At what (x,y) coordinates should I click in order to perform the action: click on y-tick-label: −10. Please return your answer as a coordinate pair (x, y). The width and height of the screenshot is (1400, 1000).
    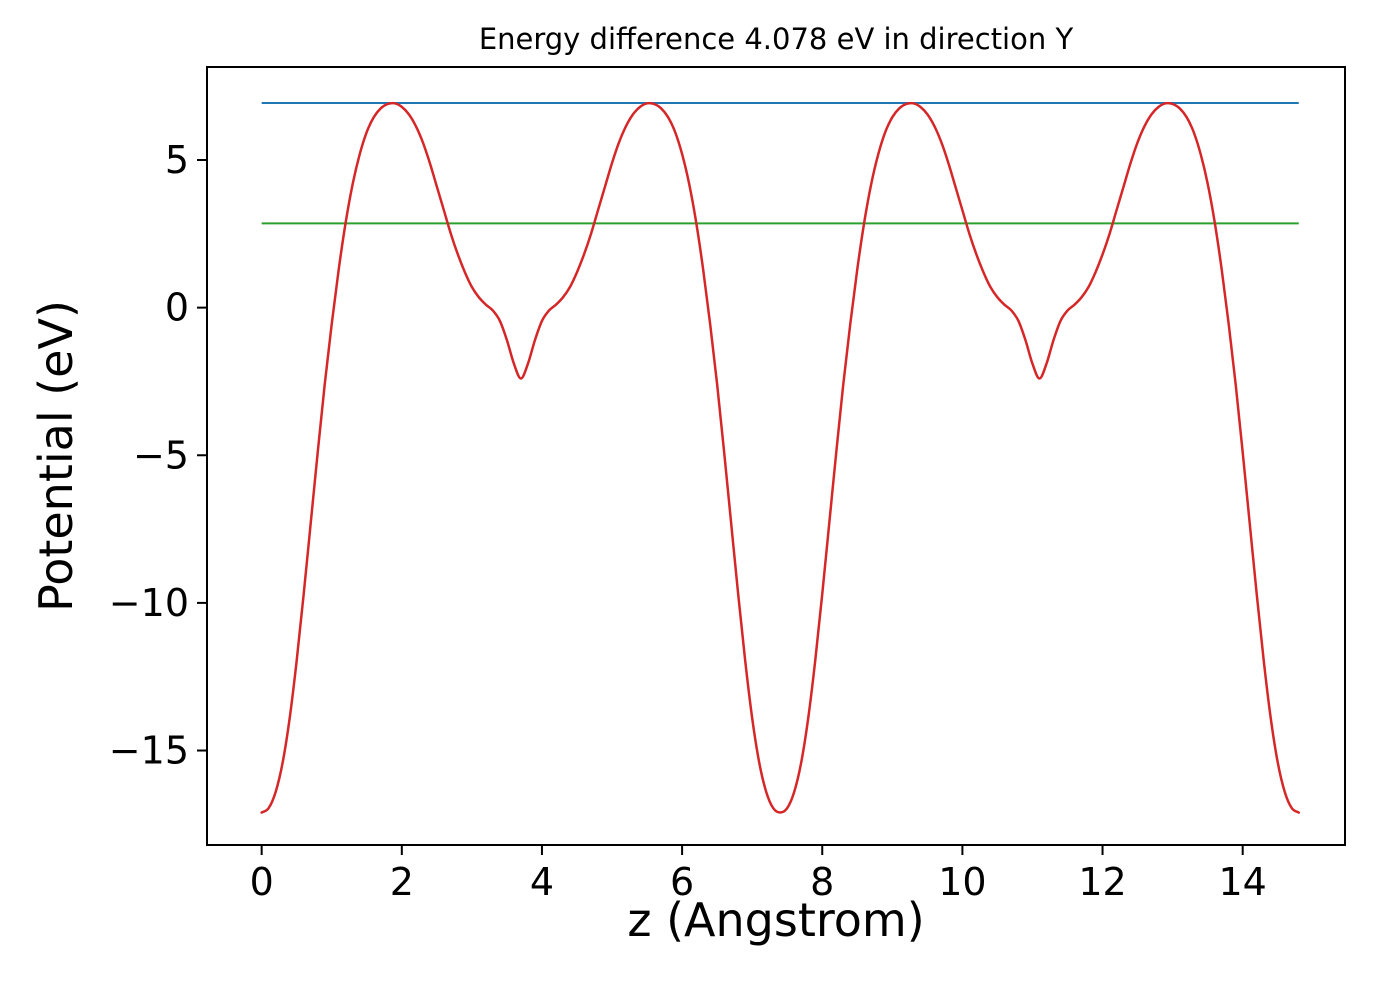
    Looking at the image, I should click on (149, 603).